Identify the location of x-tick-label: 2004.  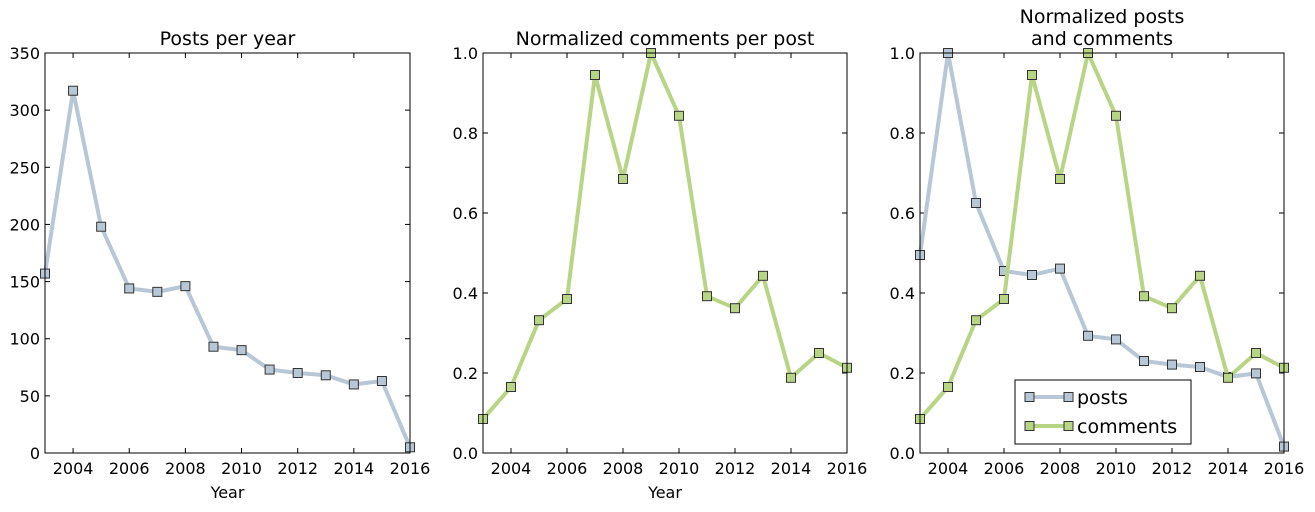
(73, 468).